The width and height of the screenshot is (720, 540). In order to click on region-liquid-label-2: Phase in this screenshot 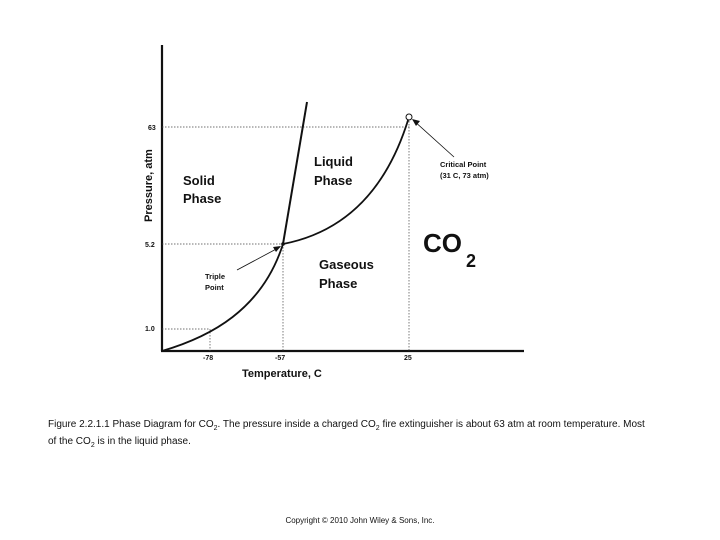, I will do `click(333, 180)`.